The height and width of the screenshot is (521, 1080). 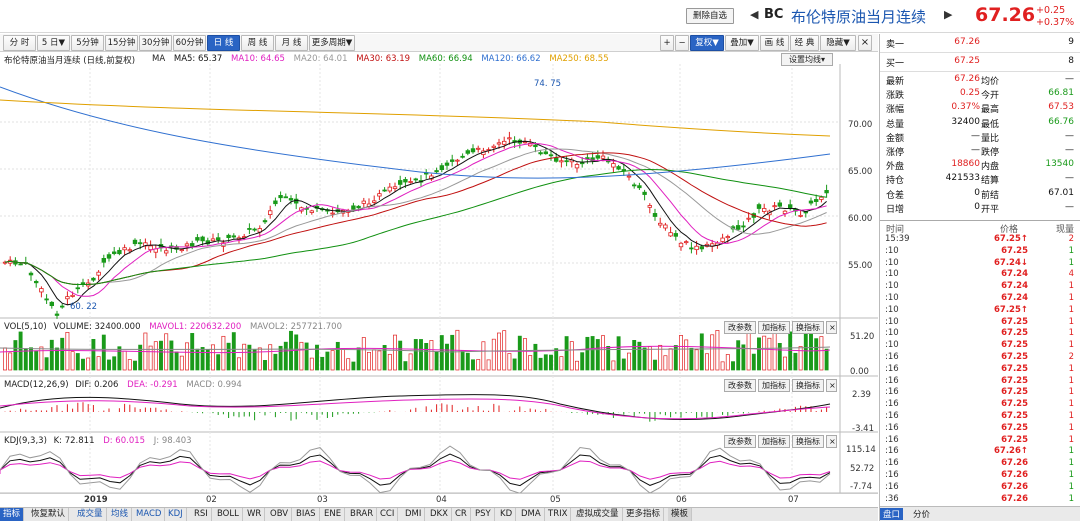 I want to click on period-weekly: 周 线, so click(x=257, y=43).